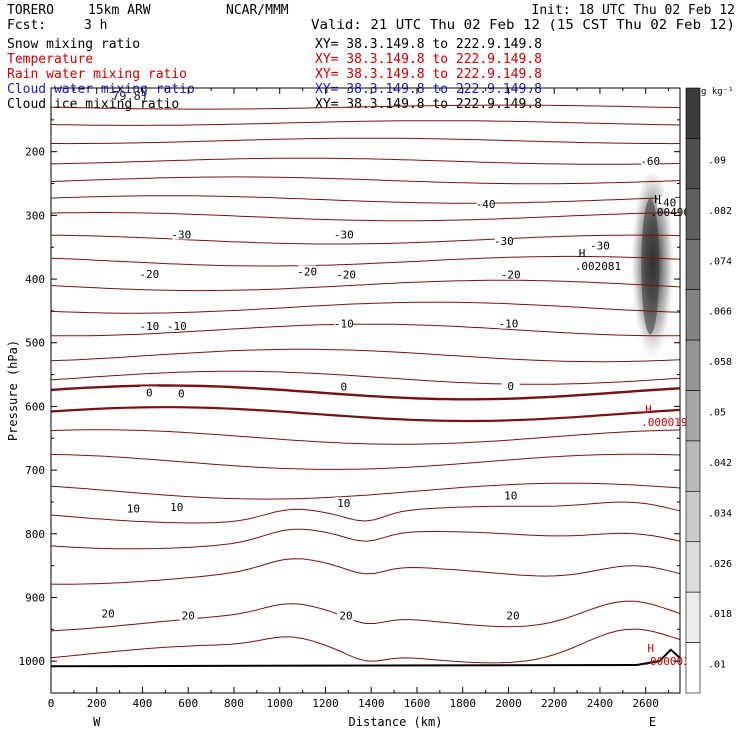  What do you see at coordinates (257, 10) in the screenshot?
I see `organization: NCAR/MMM` at bounding box center [257, 10].